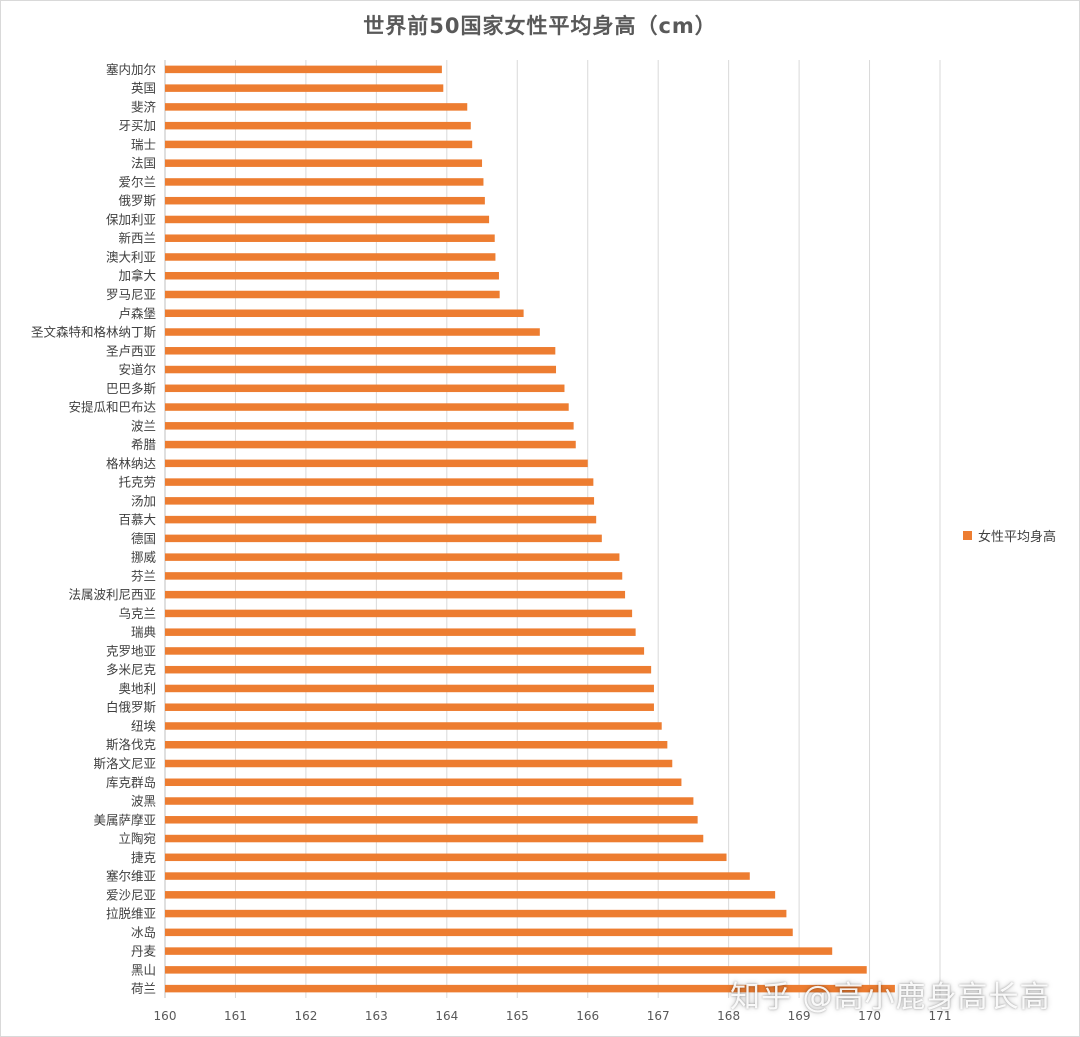 This screenshot has width=1080, height=1037. What do you see at coordinates (131, 707) in the screenshot?
I see `category-label: 白俄罗斯` at bounding box center [131, 707].